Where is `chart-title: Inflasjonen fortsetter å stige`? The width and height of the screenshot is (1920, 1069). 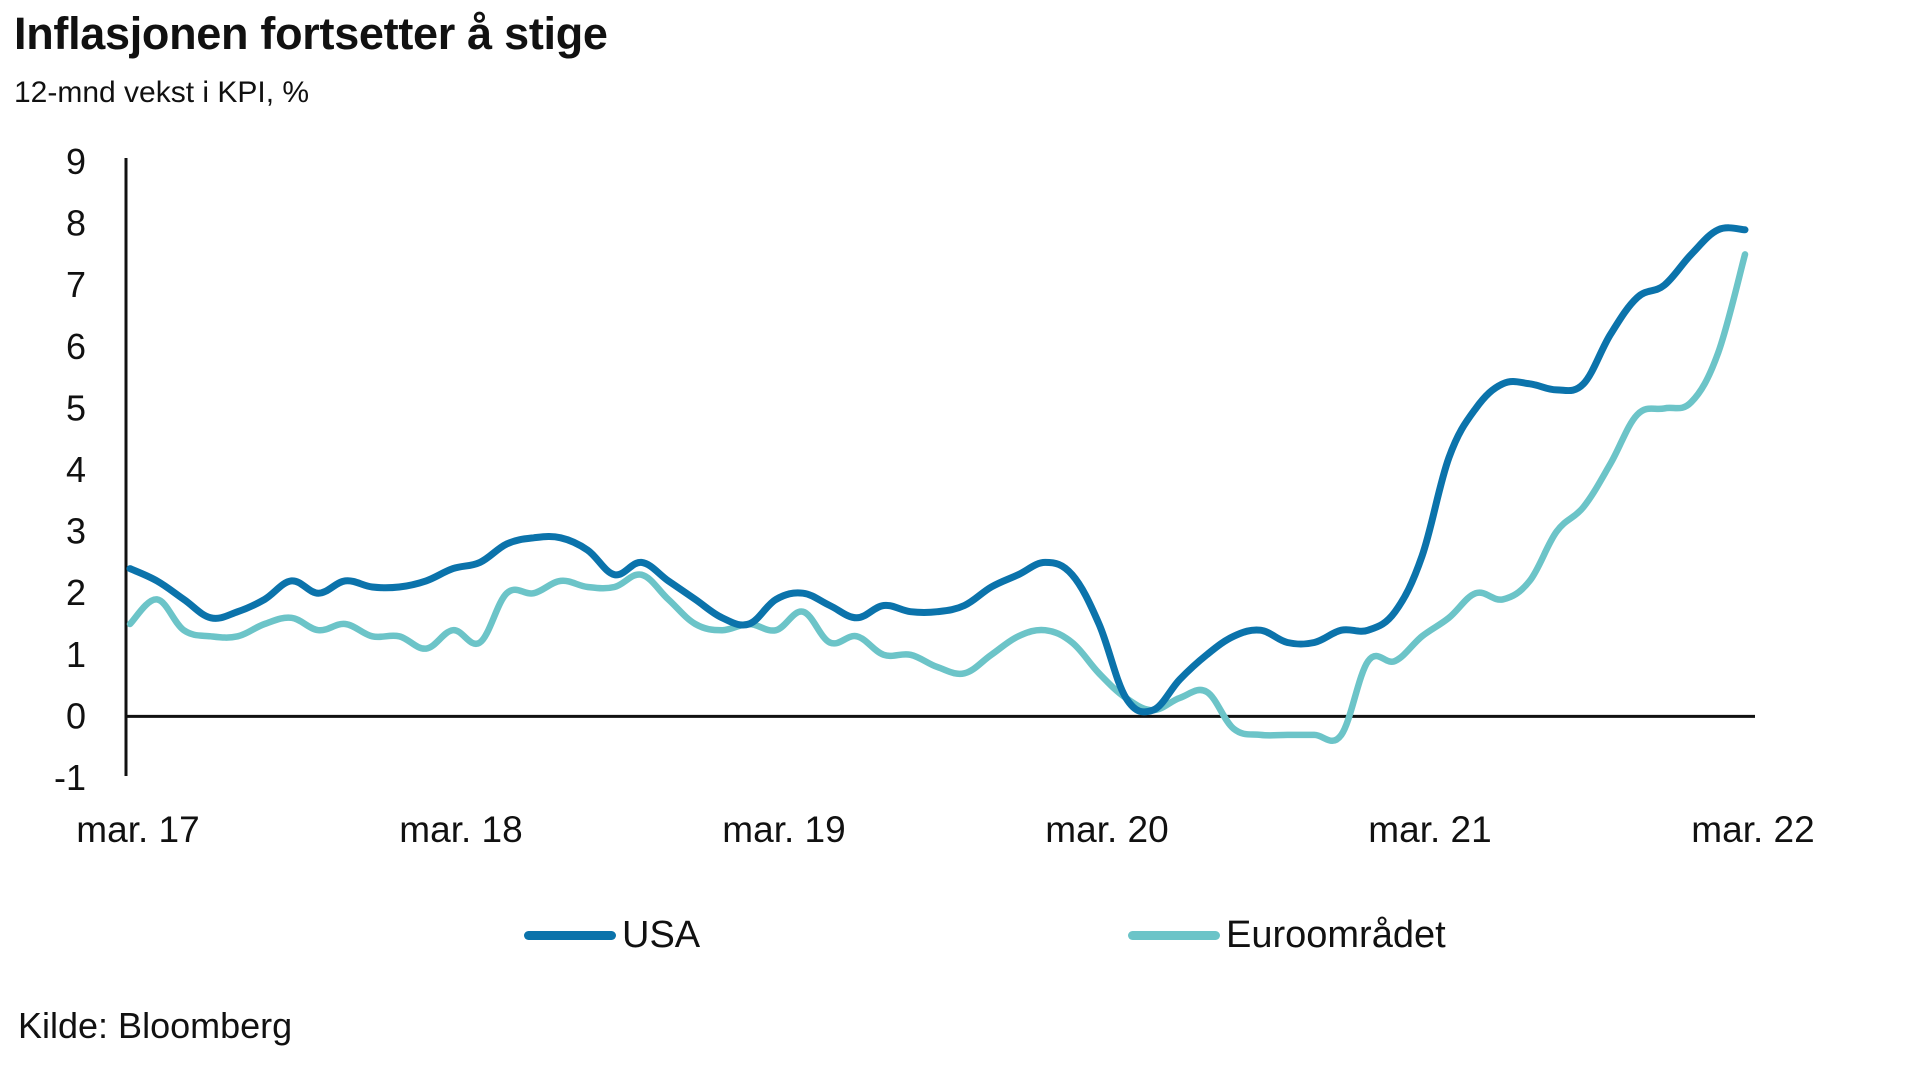 chart-title: Inflasjonen fortsetter å stige is located at coordinates (311, 33).